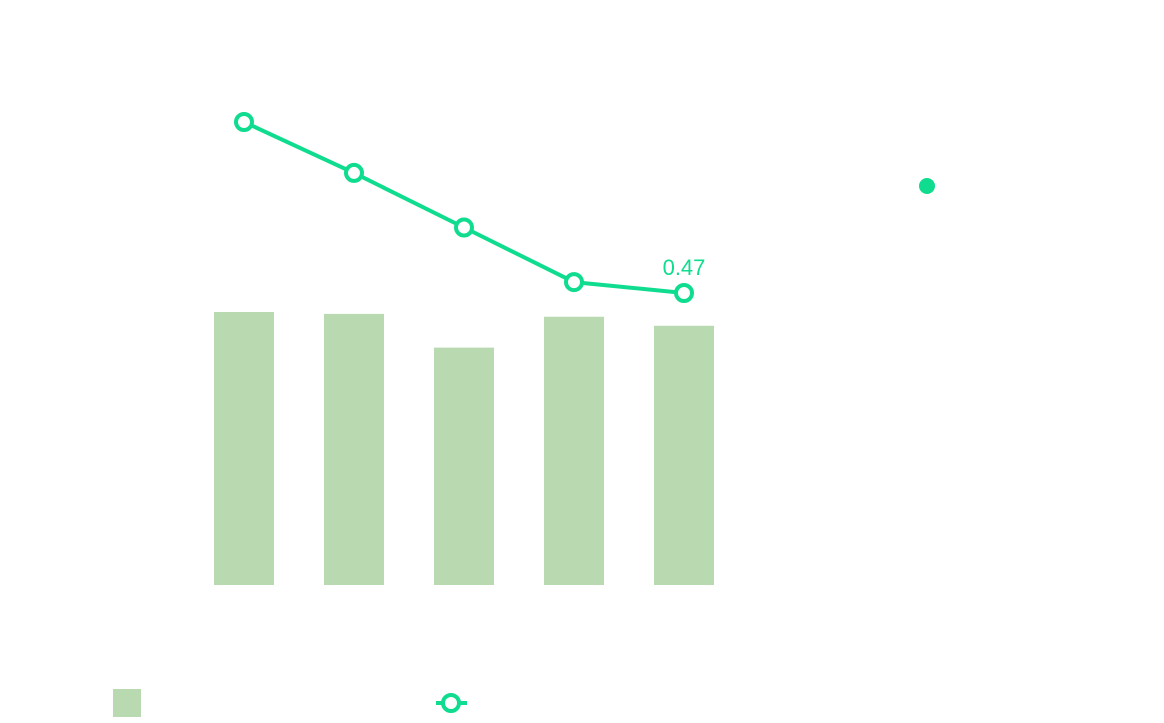  I want to click on series-line, so click(464, 207).